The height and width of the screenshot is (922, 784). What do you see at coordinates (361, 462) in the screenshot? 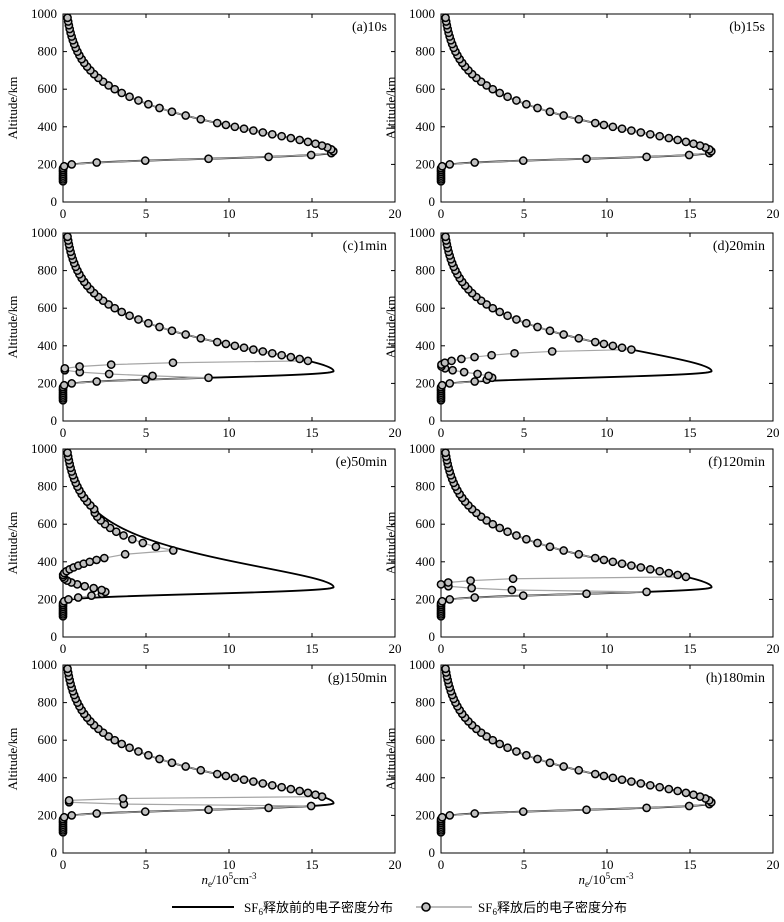
I see `panel-label: (e)50min` at bounding box center [361, 462].